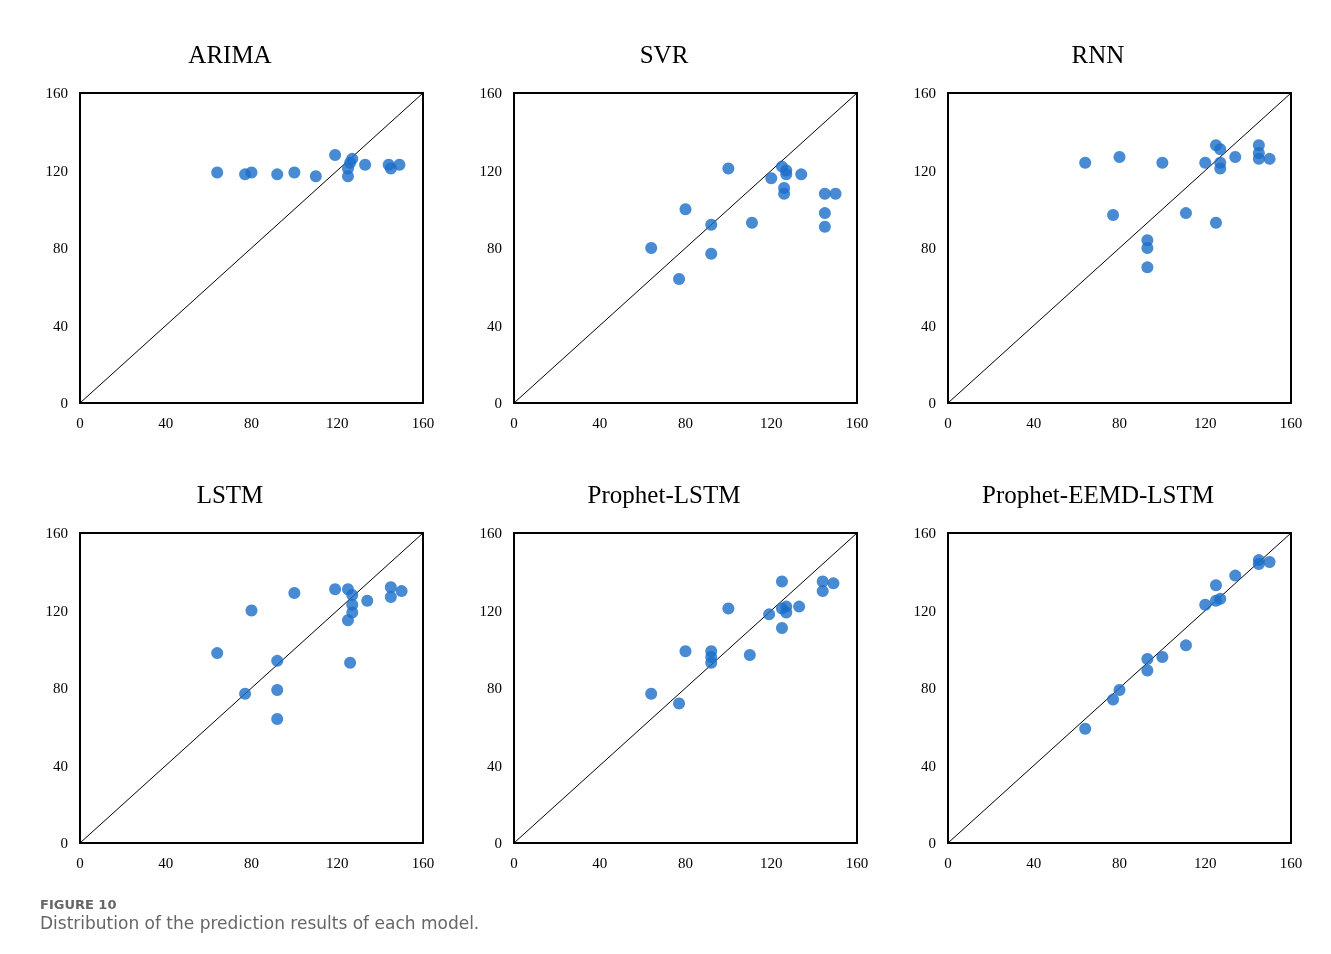 Image resolution: width=1331 pixels, height=954 pixels. I want to click on chart-title: Prophet-LSTM, so click(664, 494).